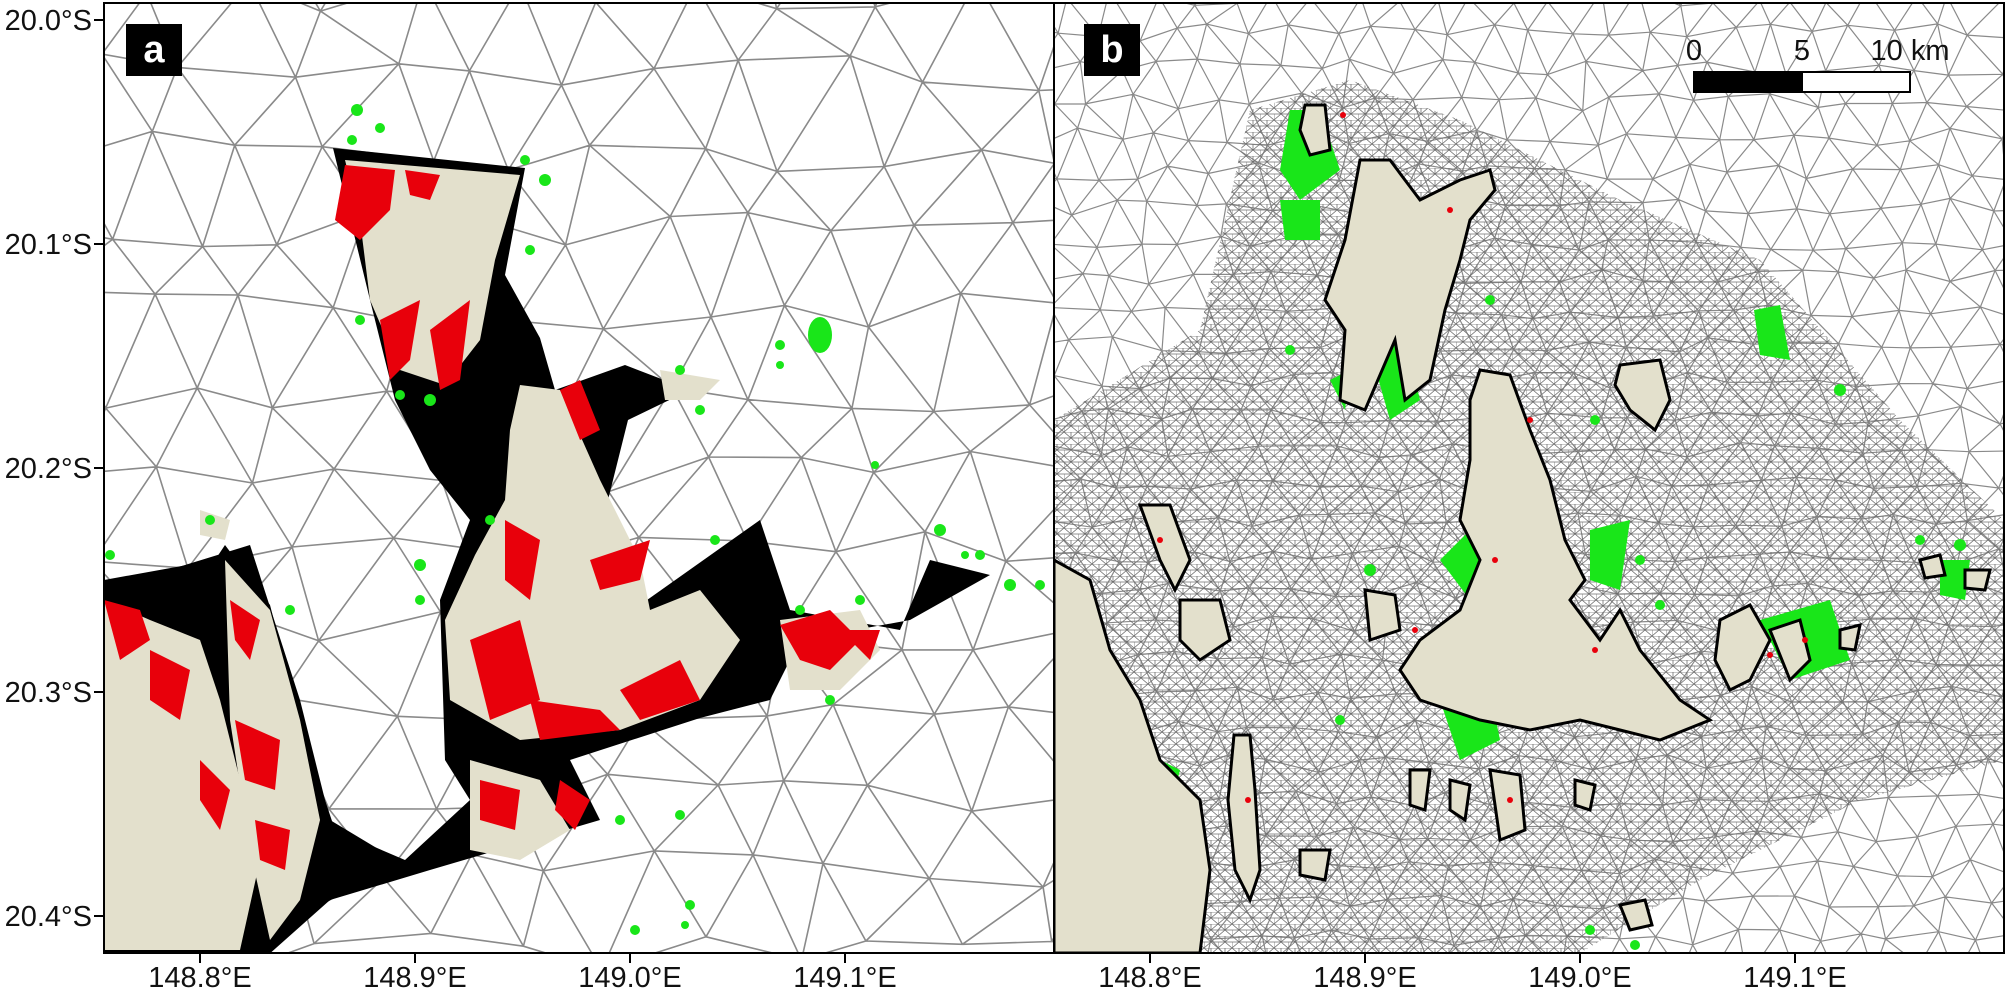  Describe the element at coordinates (48, 21) in the screenshot. I see `y-tick-label: 20.0°S` at that location.